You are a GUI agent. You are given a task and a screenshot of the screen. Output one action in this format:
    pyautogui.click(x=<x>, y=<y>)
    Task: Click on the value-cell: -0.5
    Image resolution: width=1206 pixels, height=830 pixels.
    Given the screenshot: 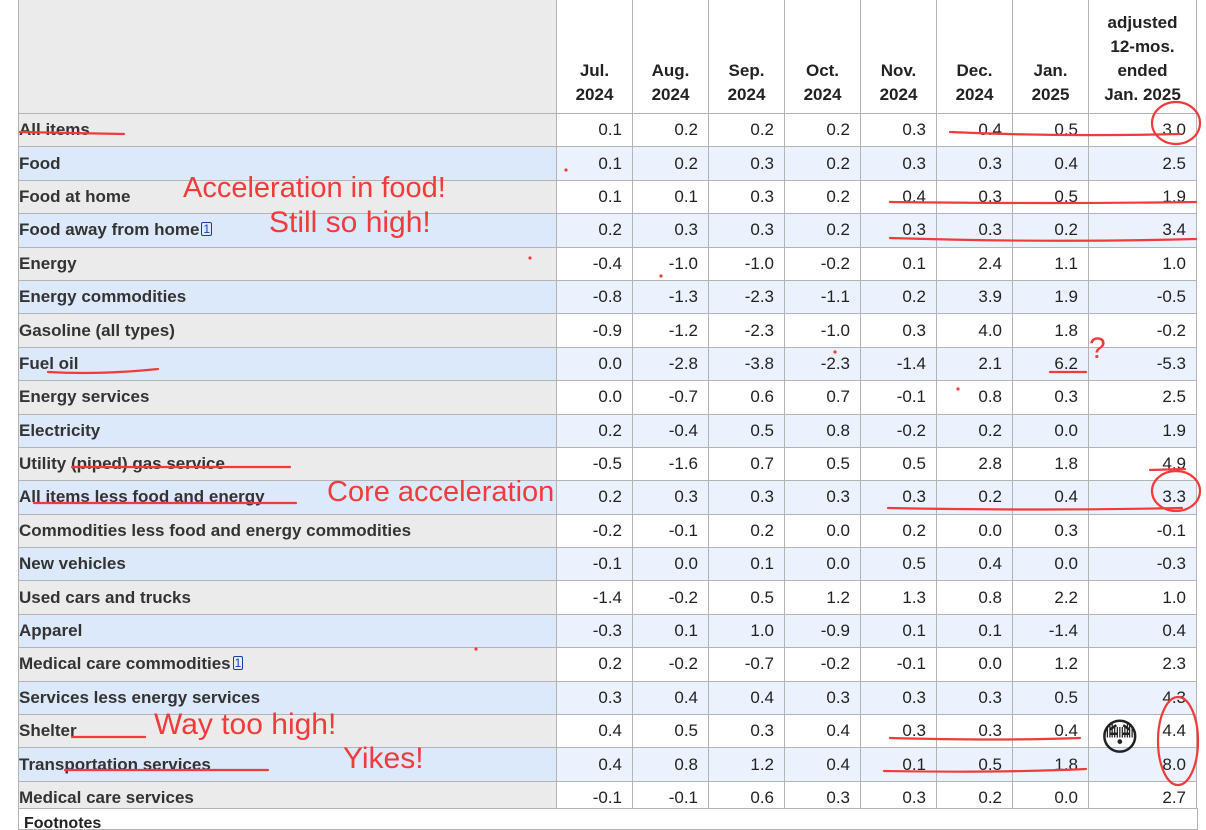 What is the action you would take?
    pyautogui.click(x=594, y=464)
    